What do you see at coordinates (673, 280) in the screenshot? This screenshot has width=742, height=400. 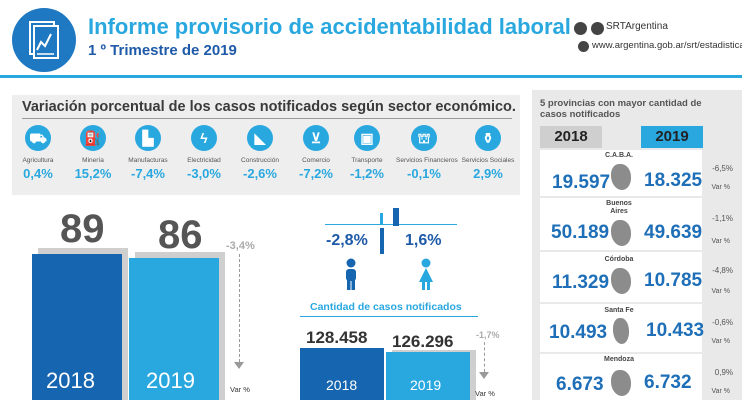 I see `province-value-2019: 10.785` at bounding box center [673, 280].